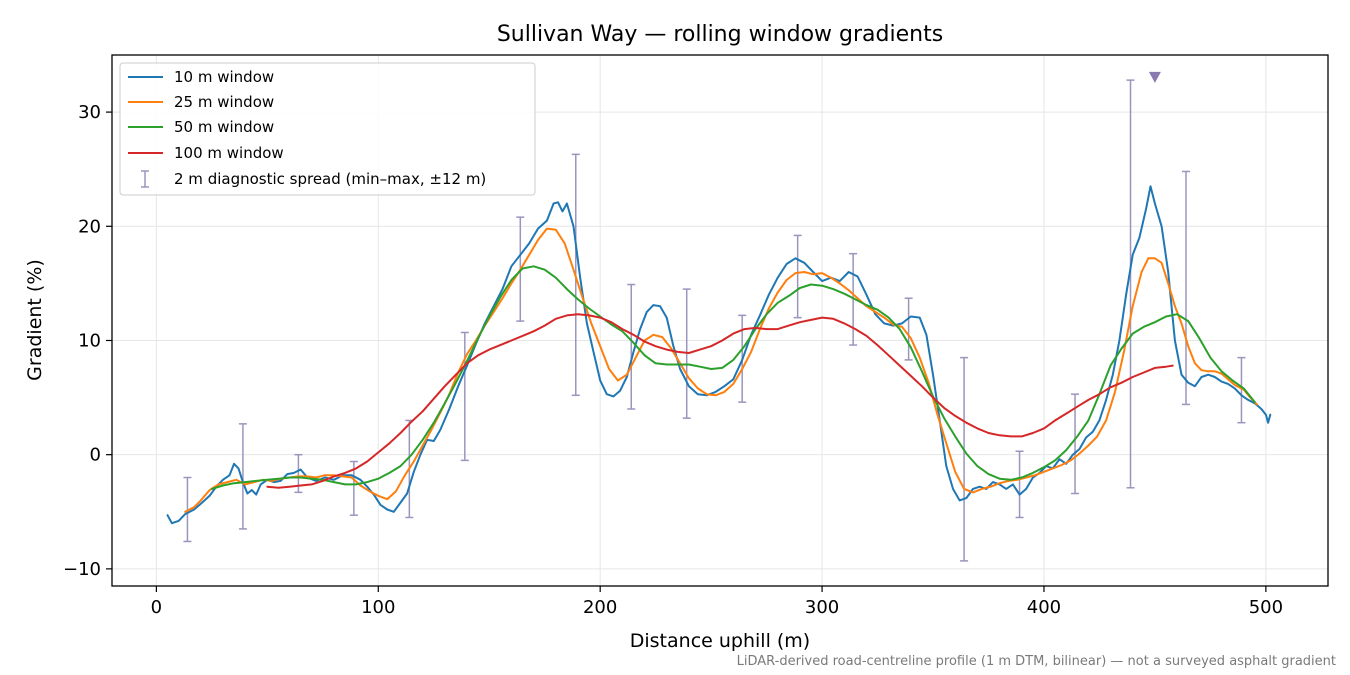 This screenshot has height=675, width=1350. I want to click on x-tick-label: 400, so click(1044, 607).